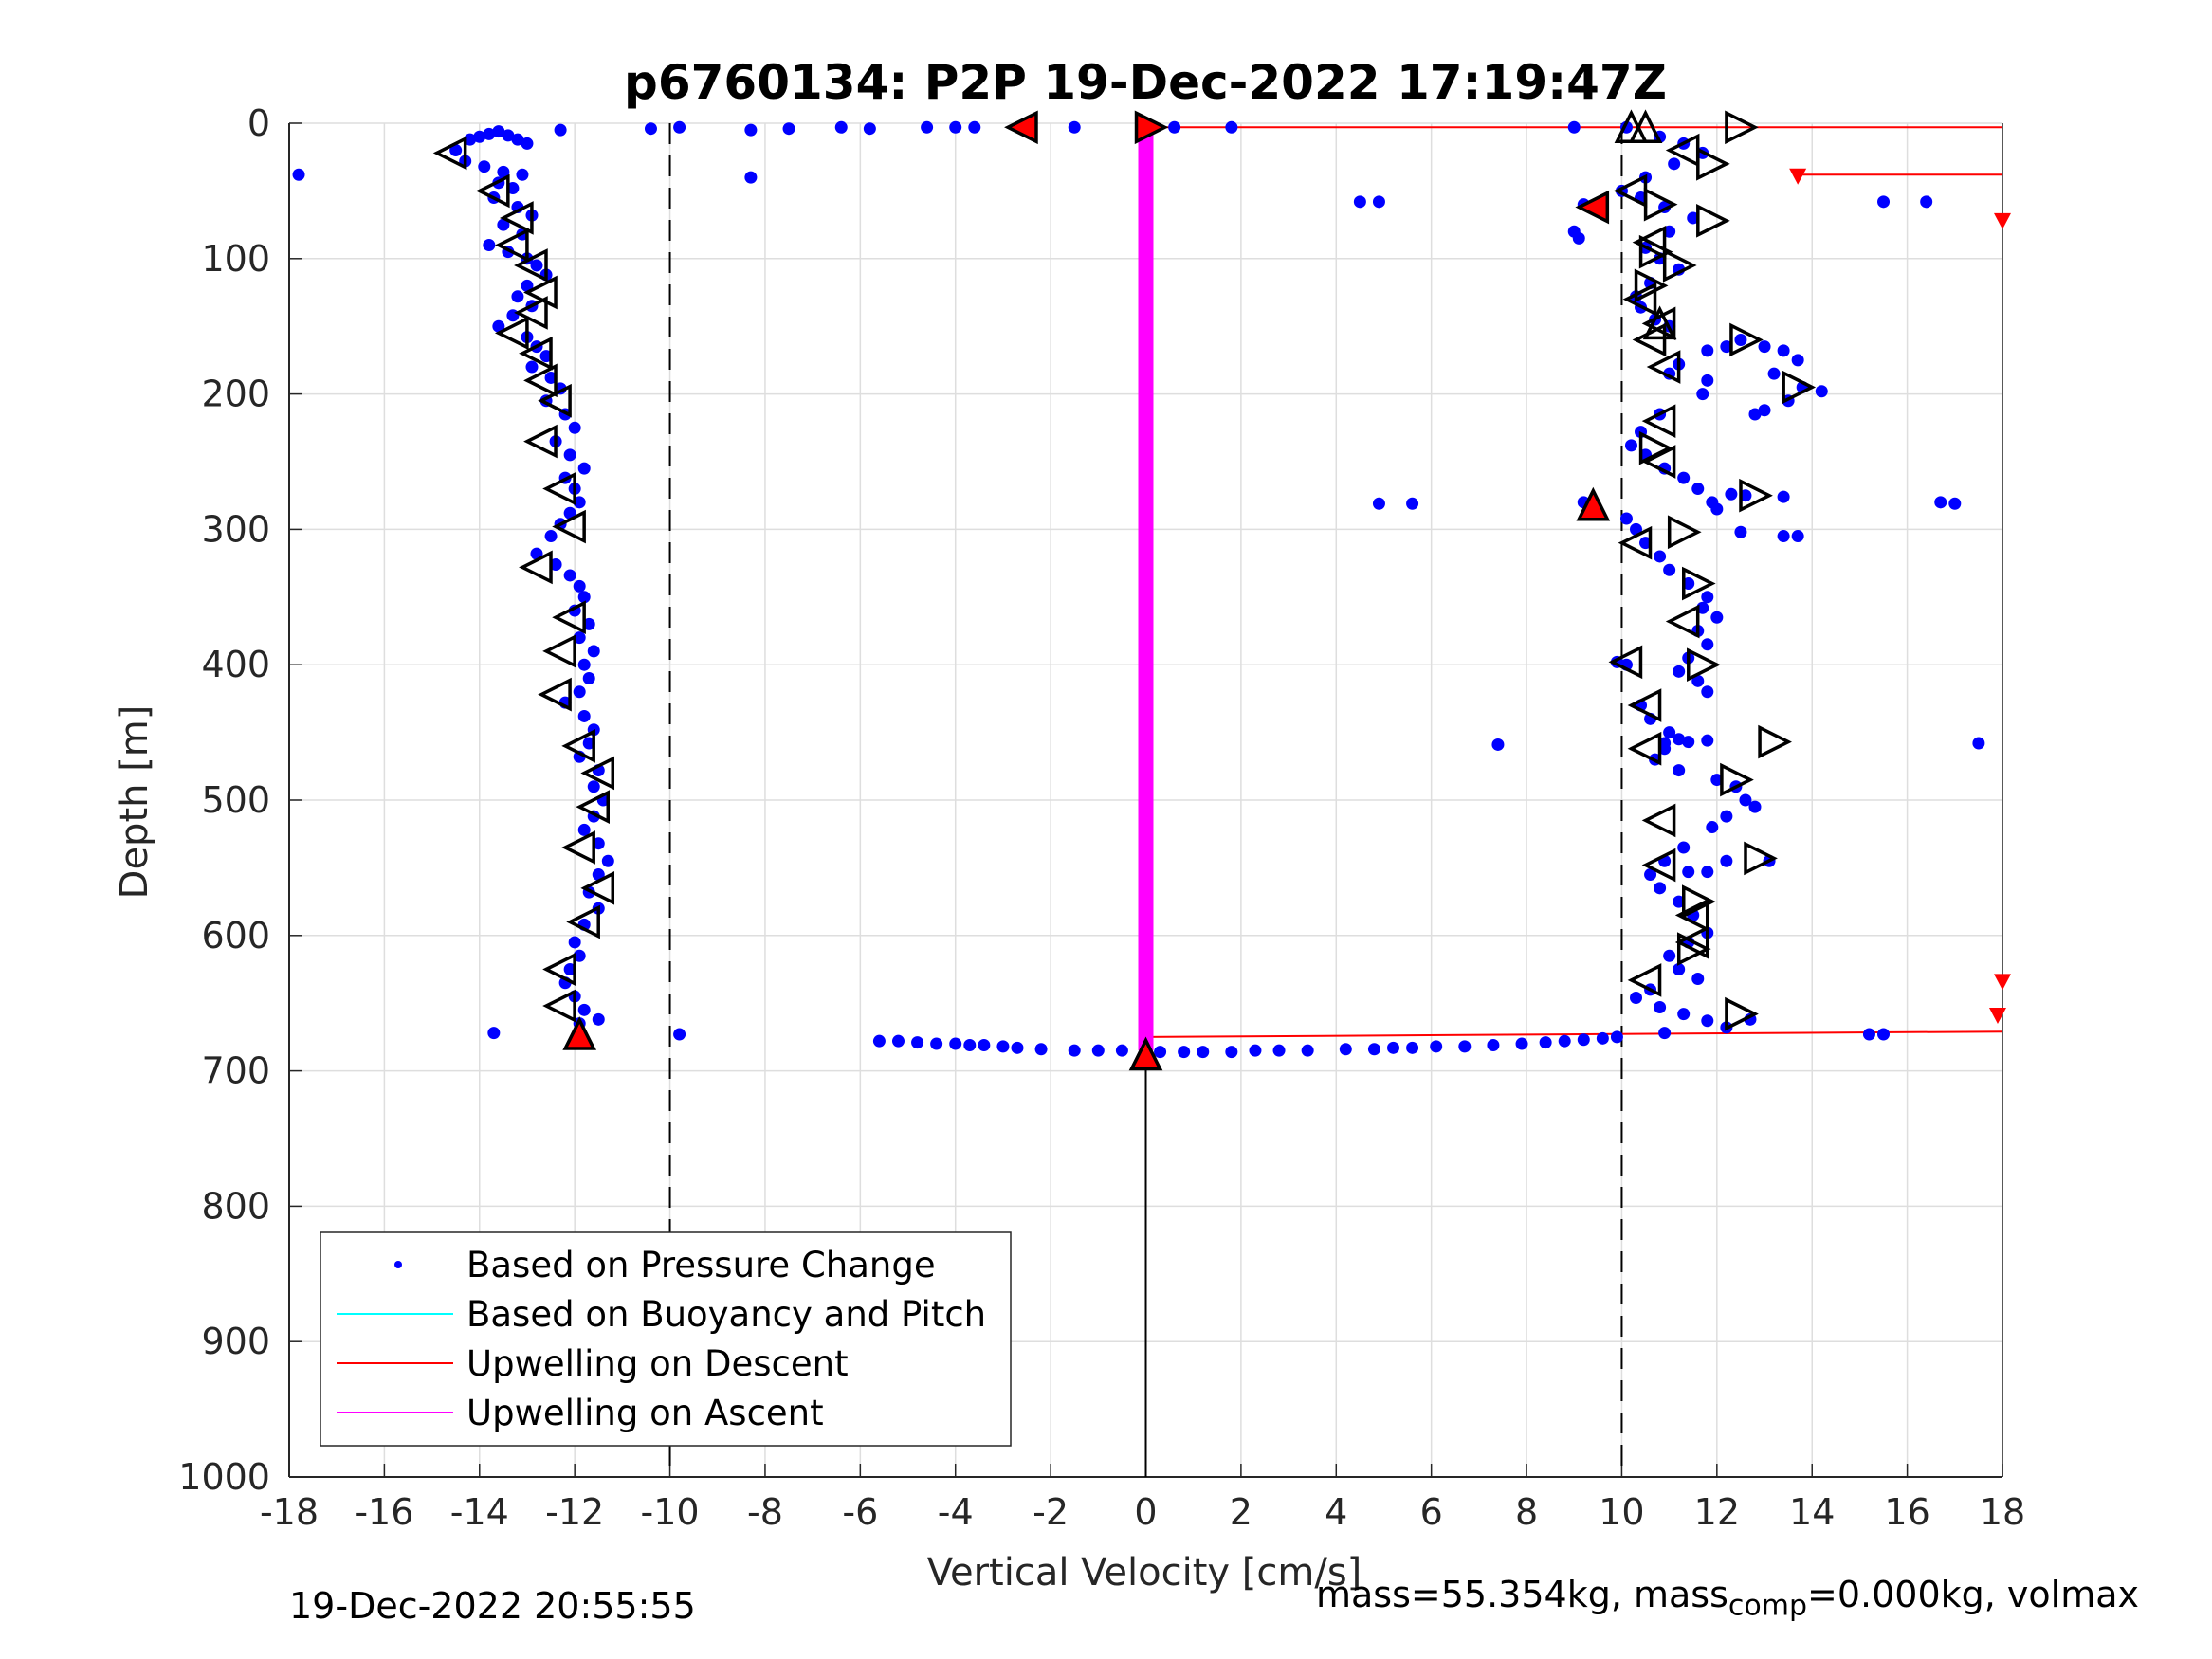  What do you see at coordinates (726, 1314) in the screenshot?
I see `legend-label: Based on Buoyancy and Pitch` at bounding box center [726, 1314].